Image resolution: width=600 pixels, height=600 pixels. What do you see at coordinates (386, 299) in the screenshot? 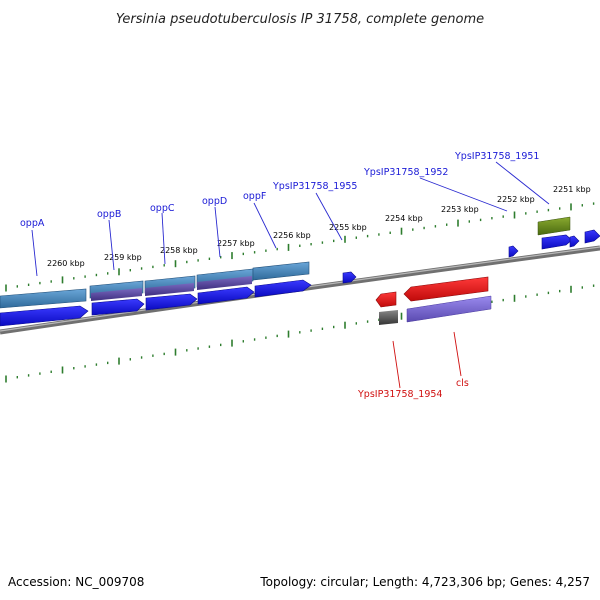
I see `YpsIP31758_1954-cds` at bounding box center [386, 299].